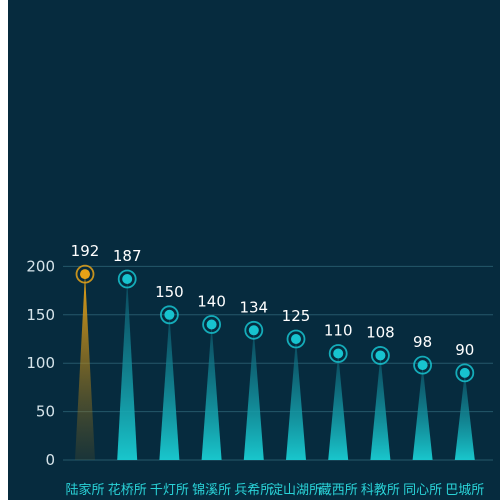  What do you see at coordinates (464, 350) in the screenshot?
I see `value-label: 90` at bounding box center [464, 350].